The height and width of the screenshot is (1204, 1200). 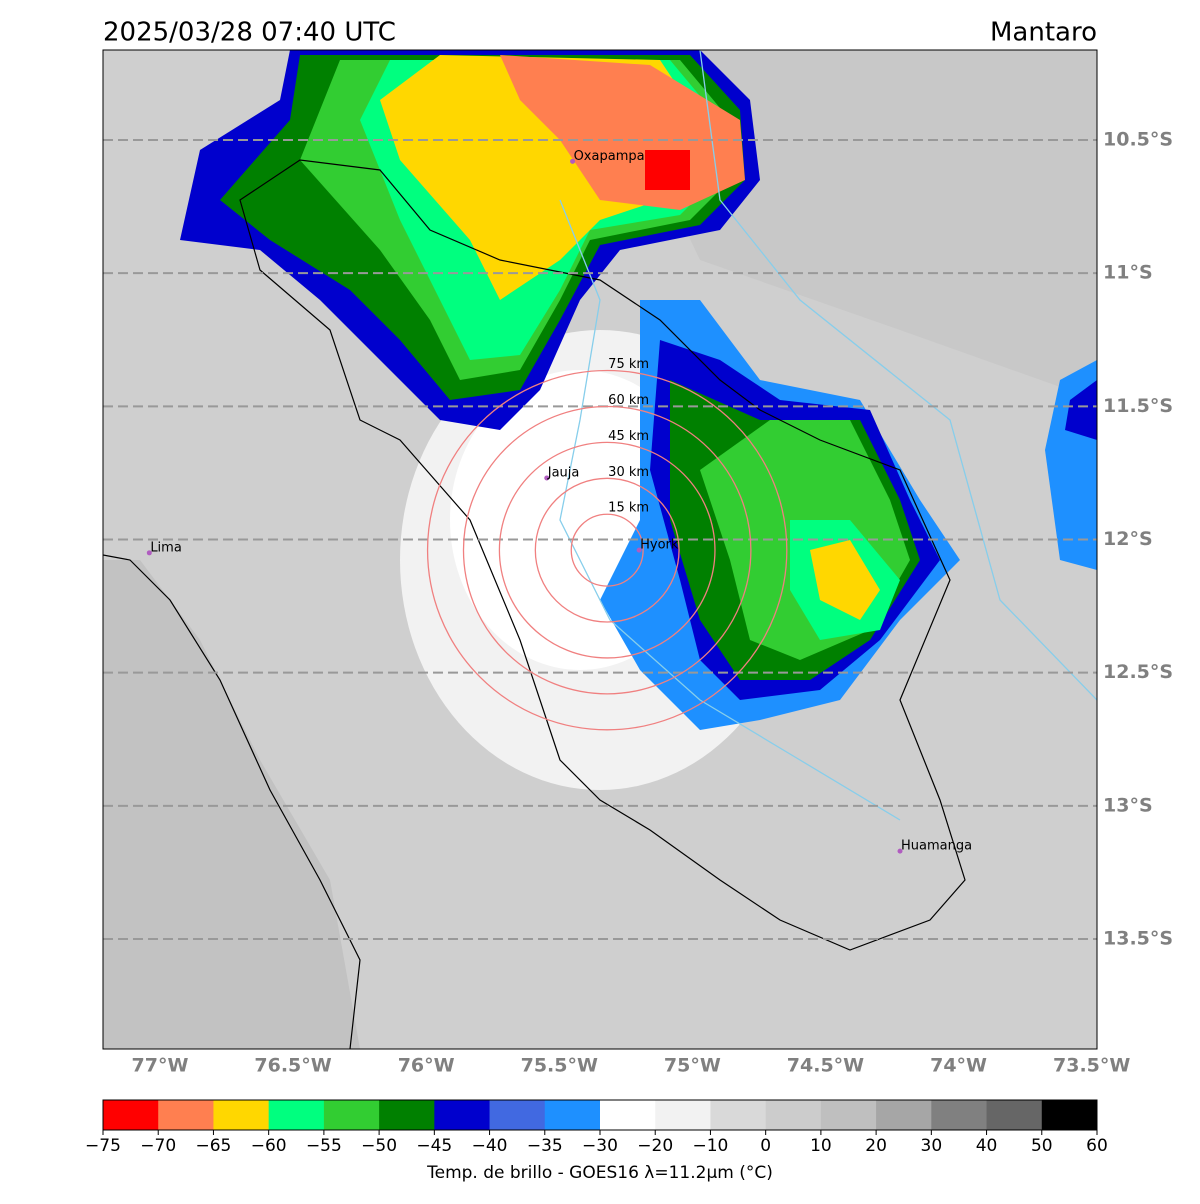 I want to click on place-label: Oxapampa, so click(x=609, y=156).